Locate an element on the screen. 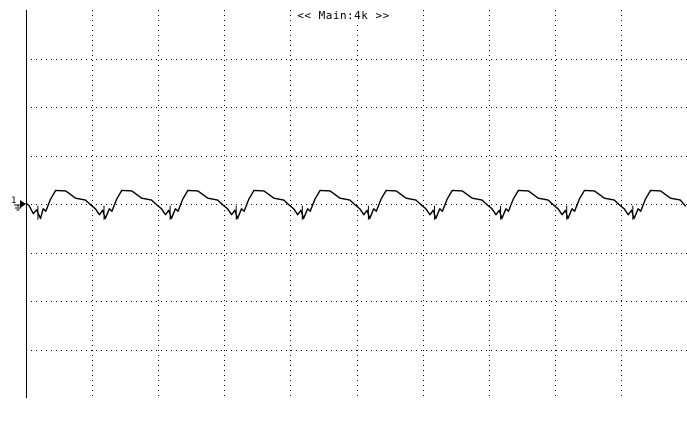 This screenshot has width=687, height=429. trace-line is located at coordinates (356, 204).